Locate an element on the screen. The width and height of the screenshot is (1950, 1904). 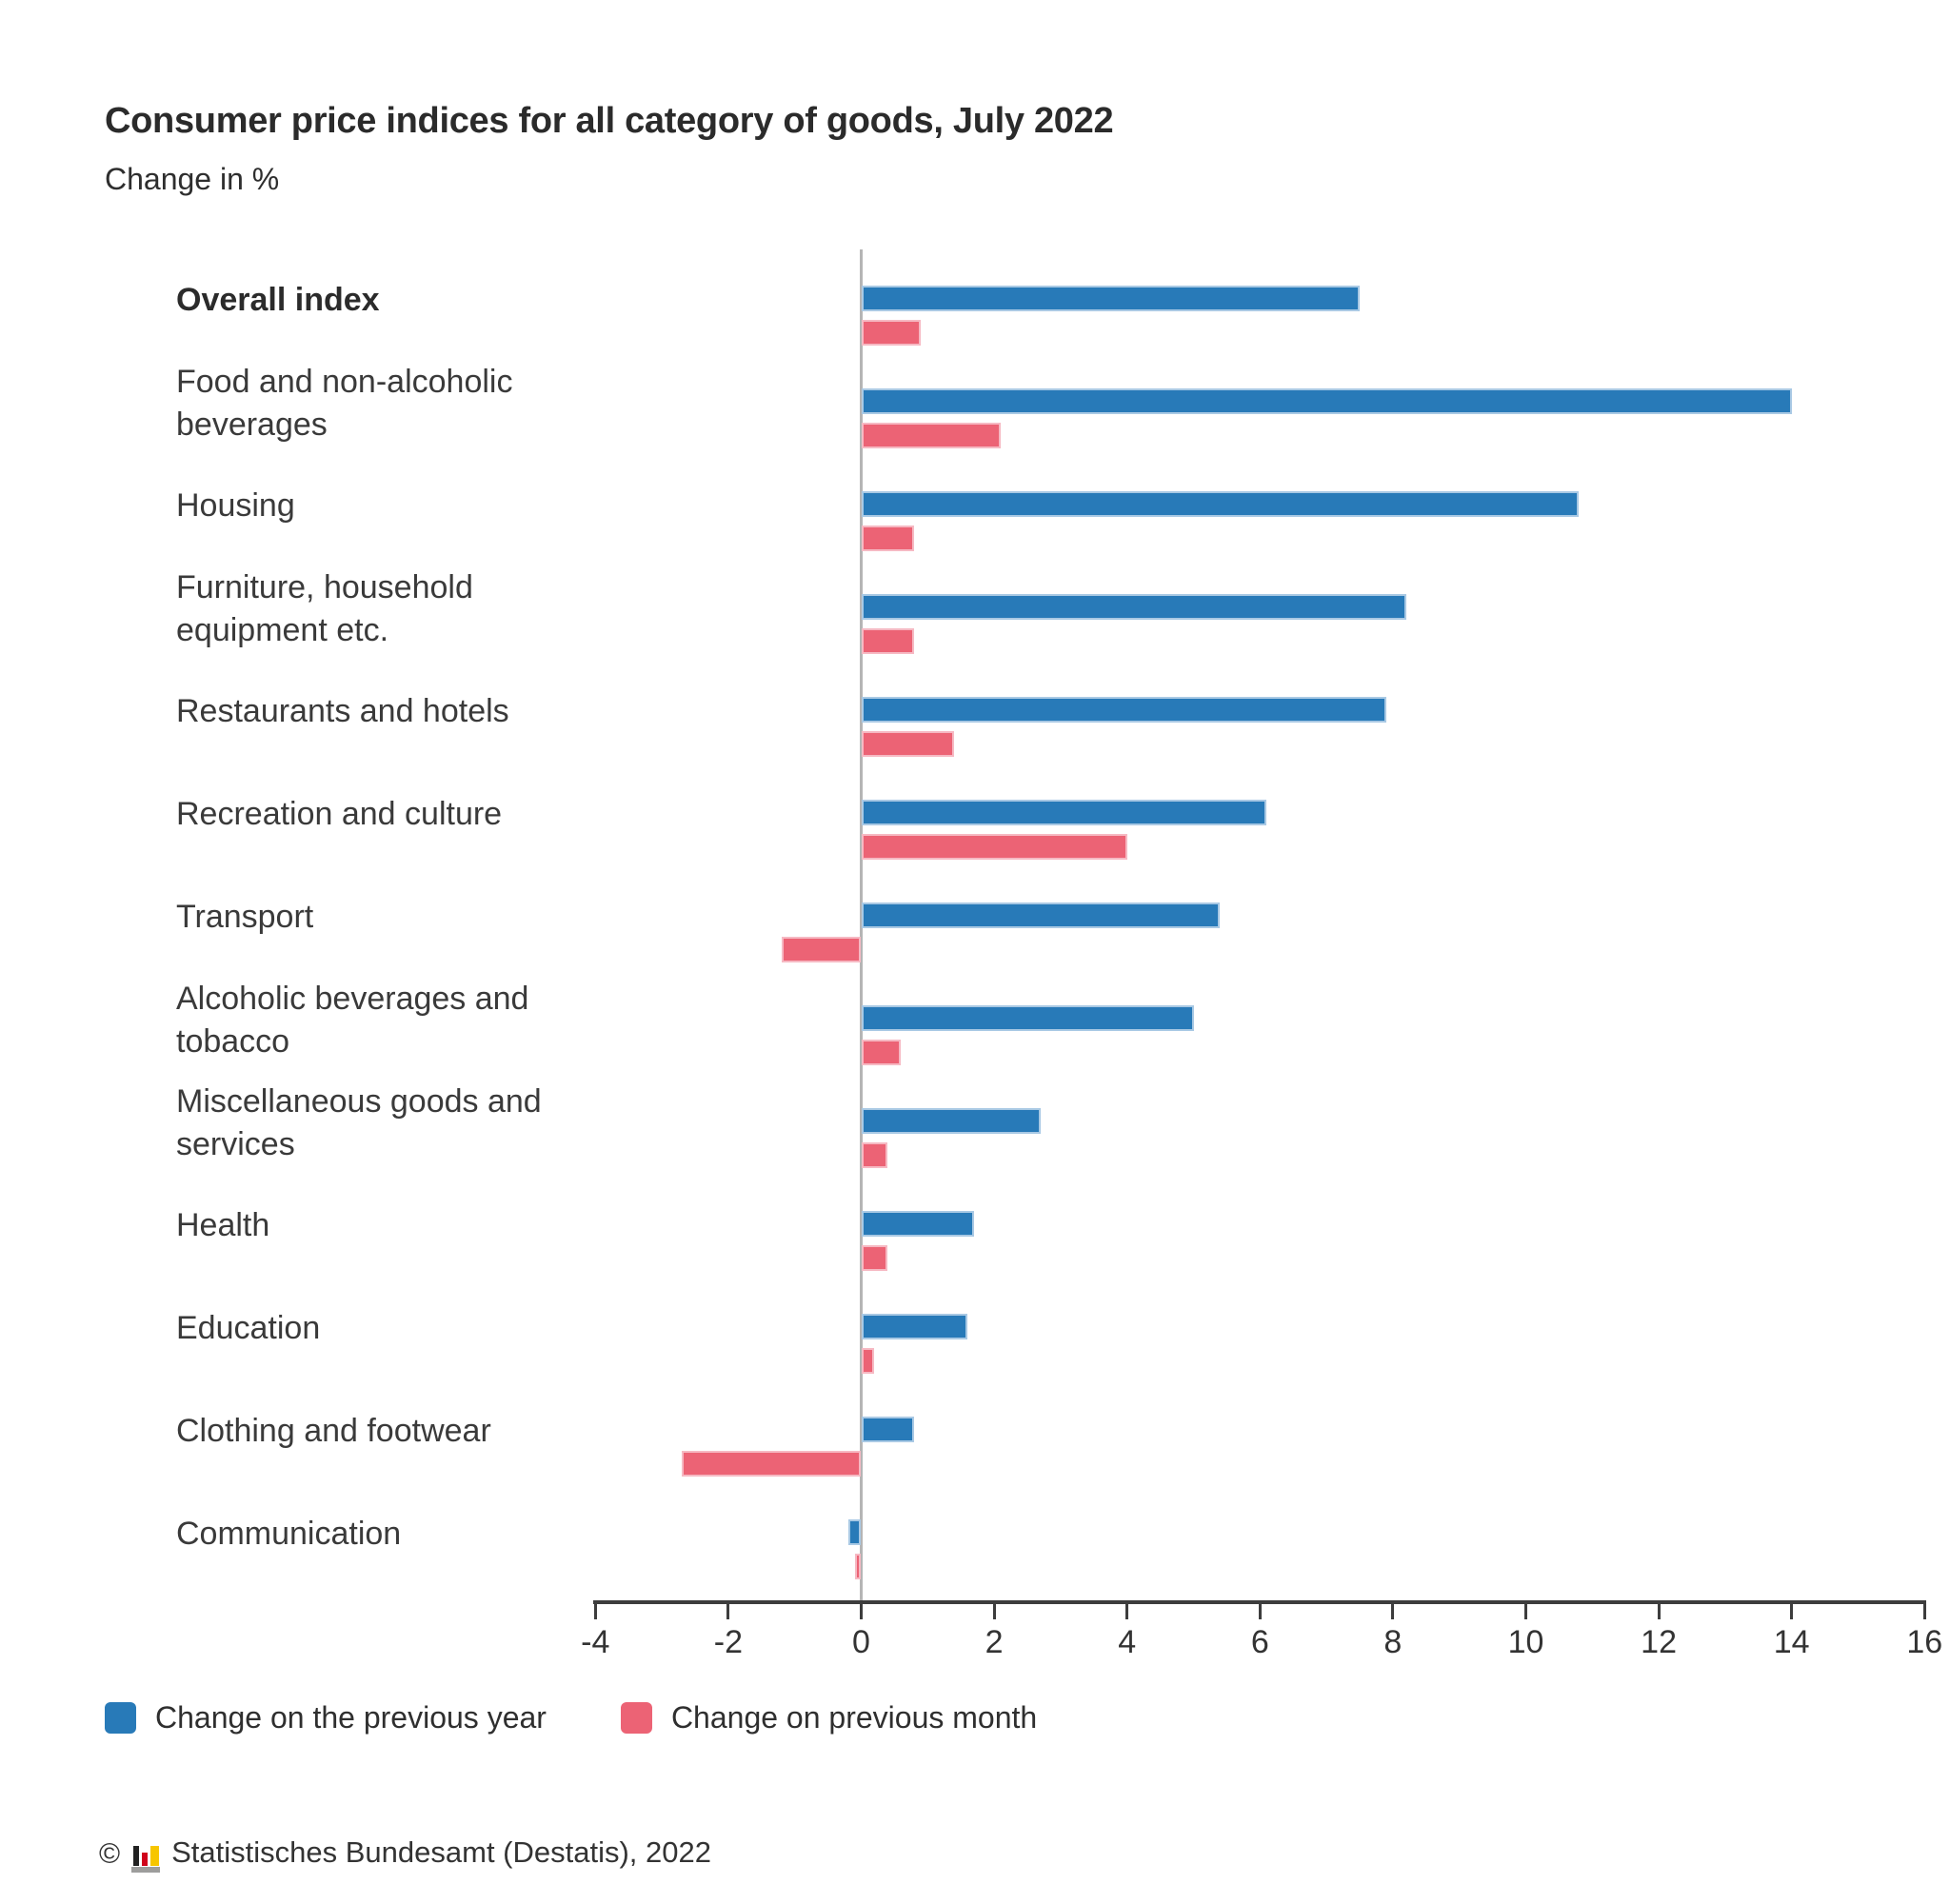
category-label: Housing is located at coordinates (235, 506).